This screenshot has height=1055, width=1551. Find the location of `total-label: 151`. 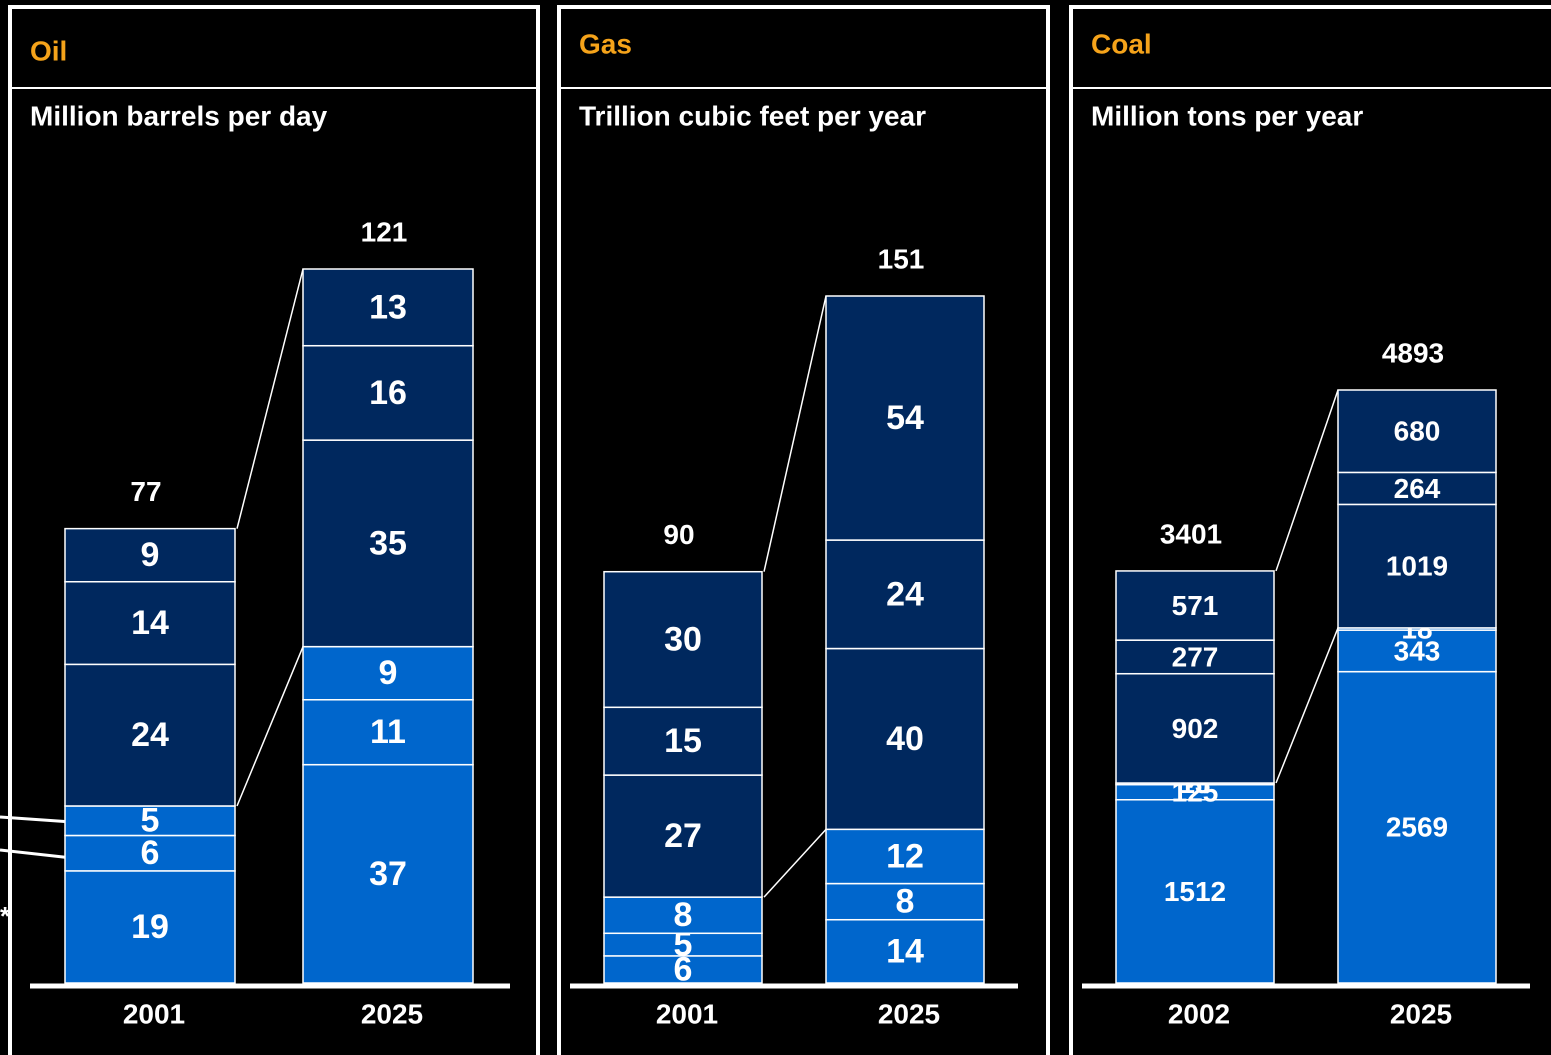

total-label: 151 is located at coordinates (901, 258).